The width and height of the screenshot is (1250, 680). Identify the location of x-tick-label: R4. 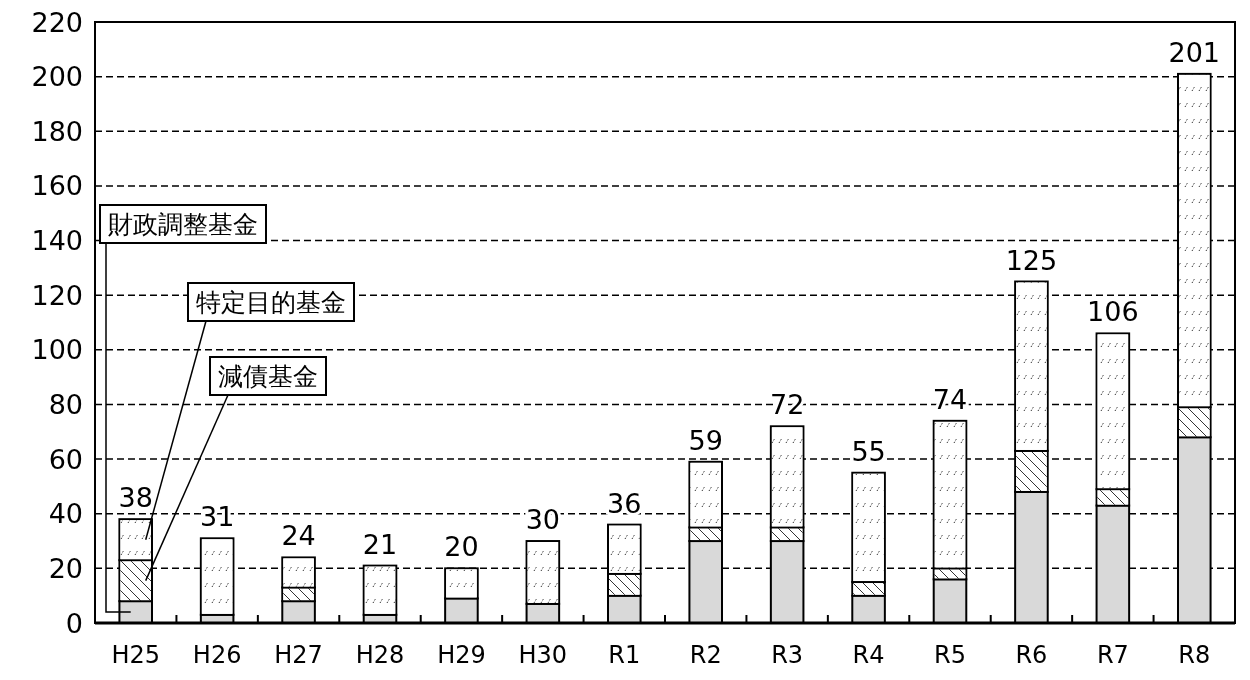
(868, 655).